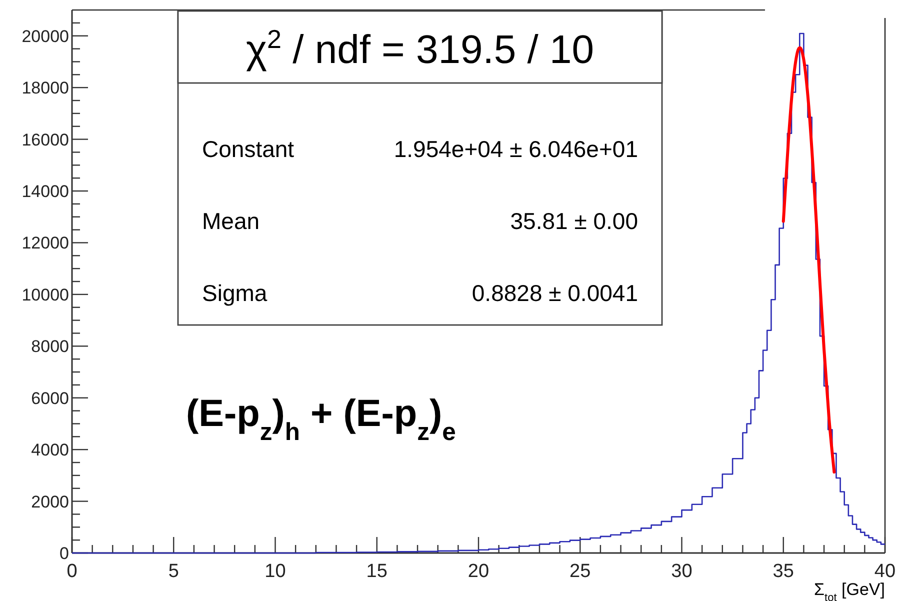 The height and width of the screenshot is (601, 897). Describe the element at coordinates (377, 571) in the screenshot. I see `x-tick-label: 15` at that location.